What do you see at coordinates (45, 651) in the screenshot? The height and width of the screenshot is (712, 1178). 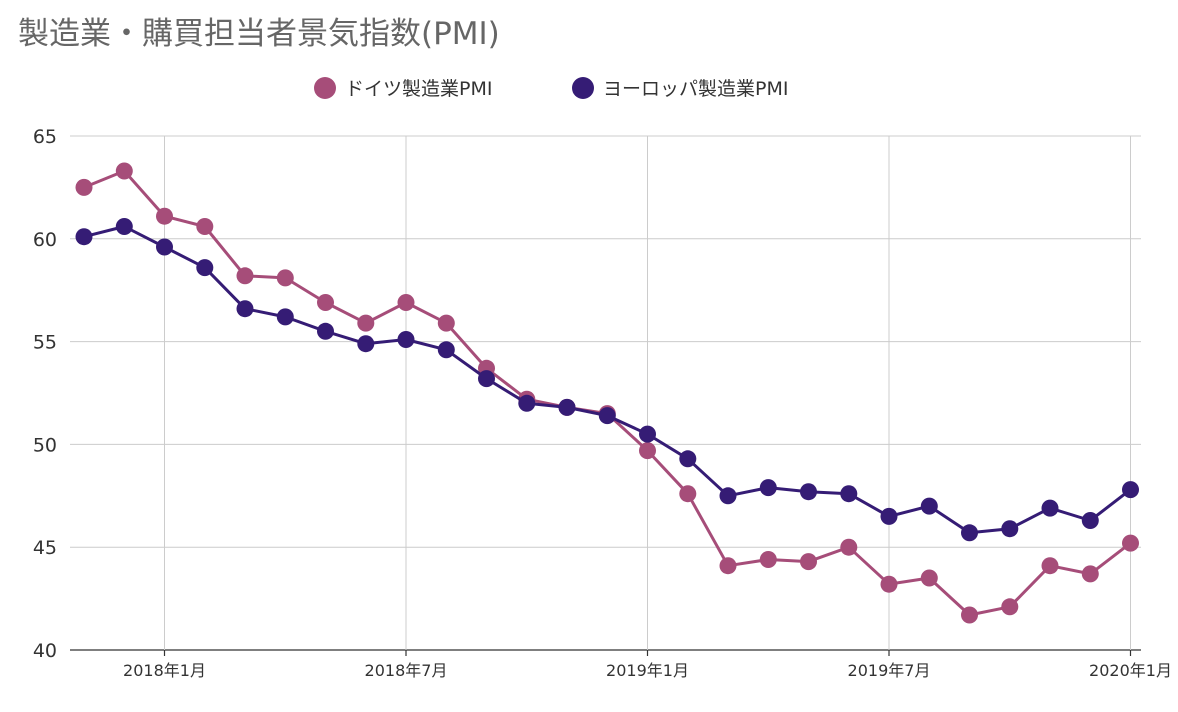 I see `y-tick-label: 40` at bounding box center [45, 651].